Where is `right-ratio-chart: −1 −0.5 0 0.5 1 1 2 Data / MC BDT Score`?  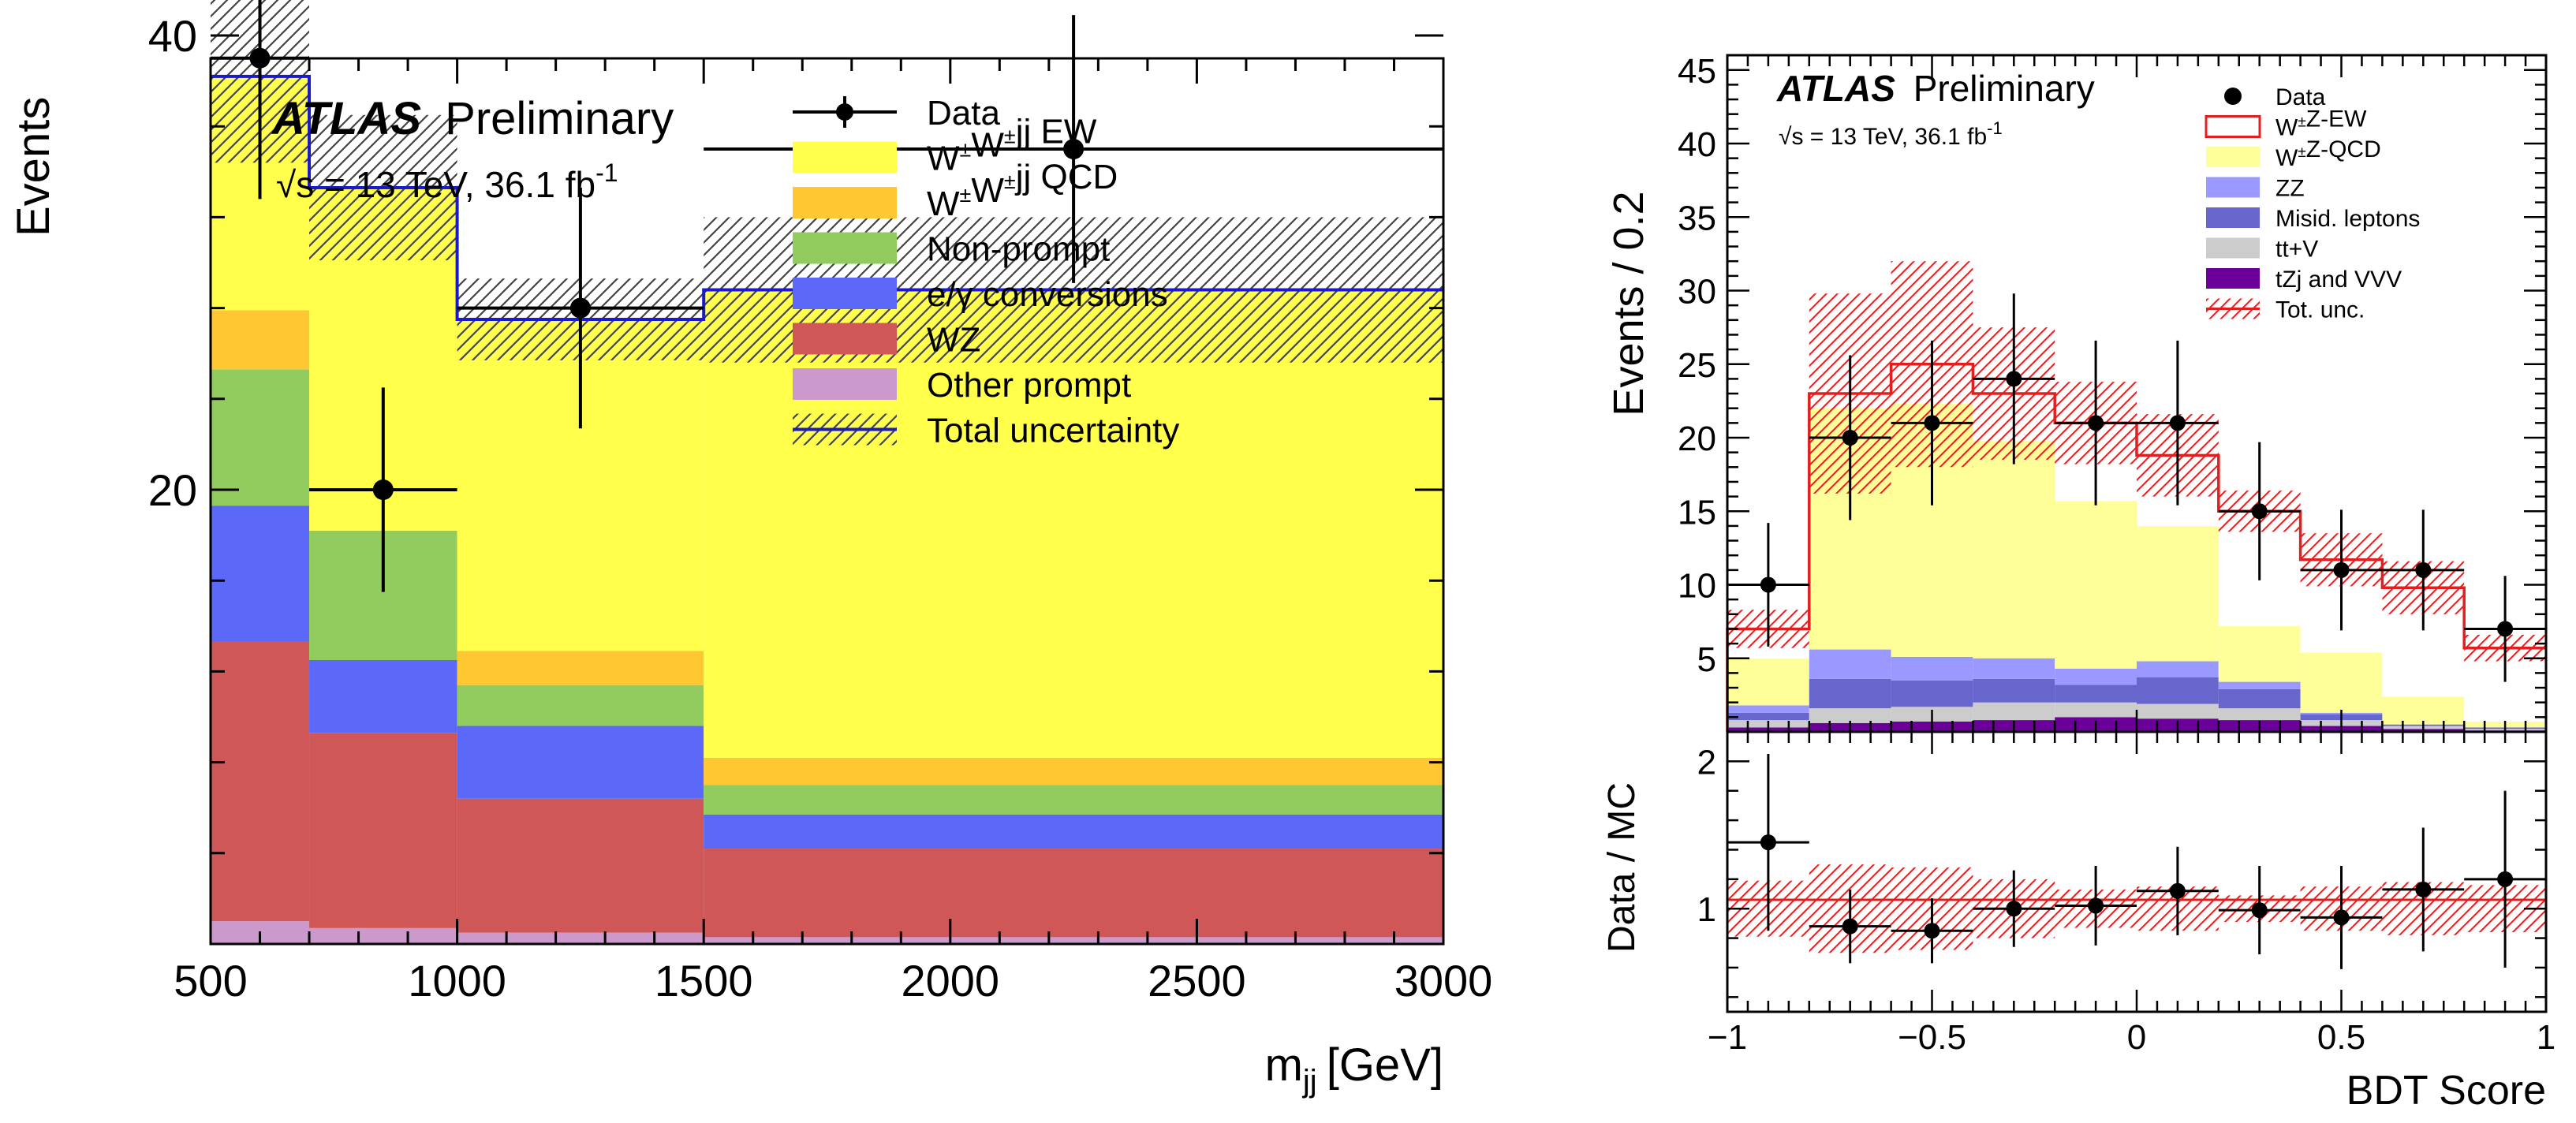
right-ratio-chart: −1 −0.5 0 0.5 1 1 2 Data / MC BDT Score is located at coordinates (2078, 922).